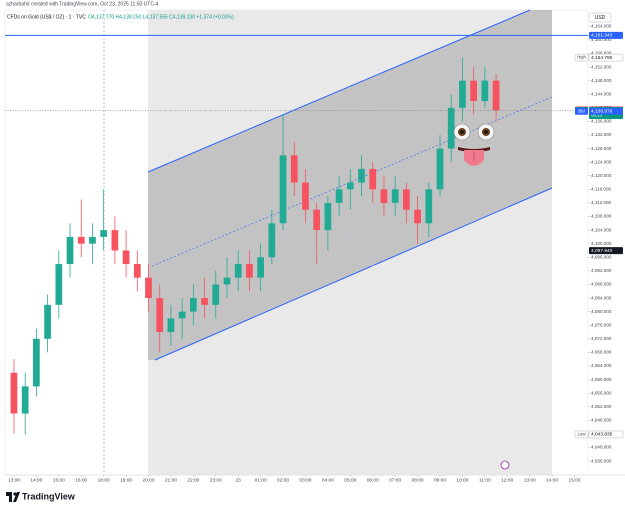 The height and width of the screenshot is (510, 625). Describe the element at coordinates (350, 480) in the screenshot. I see `x-tick-label: 05:00` at that location.